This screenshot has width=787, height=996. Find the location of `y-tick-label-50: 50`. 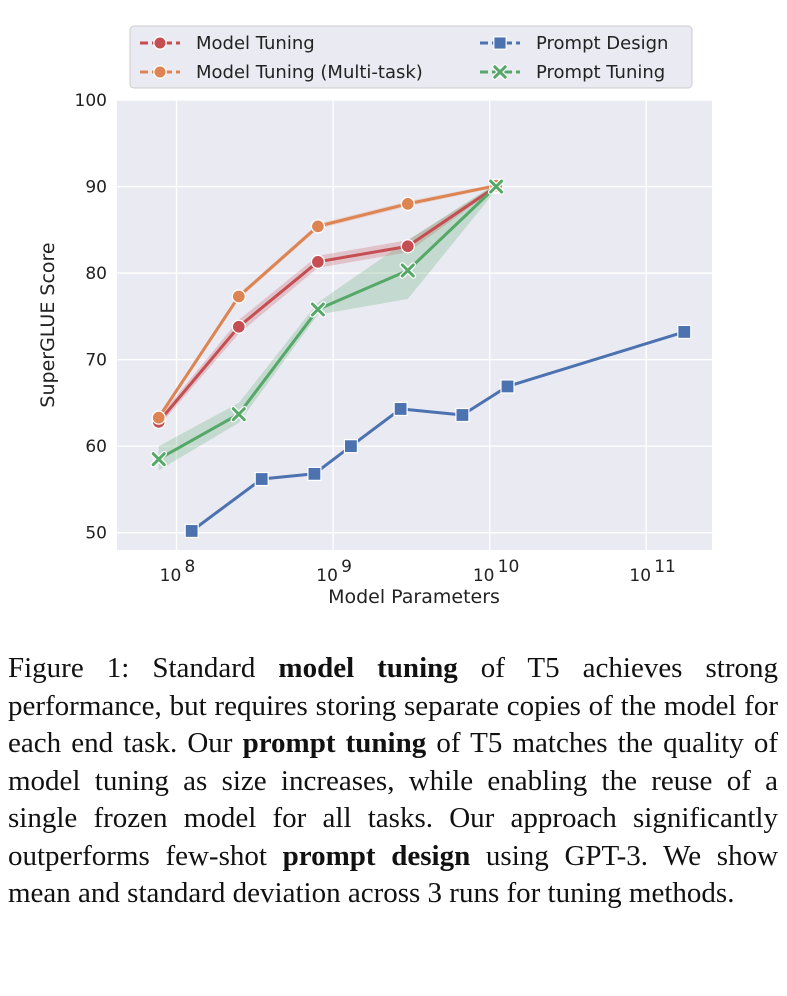

y-tick-label-50: 50 is located at coordinates (96, 534).